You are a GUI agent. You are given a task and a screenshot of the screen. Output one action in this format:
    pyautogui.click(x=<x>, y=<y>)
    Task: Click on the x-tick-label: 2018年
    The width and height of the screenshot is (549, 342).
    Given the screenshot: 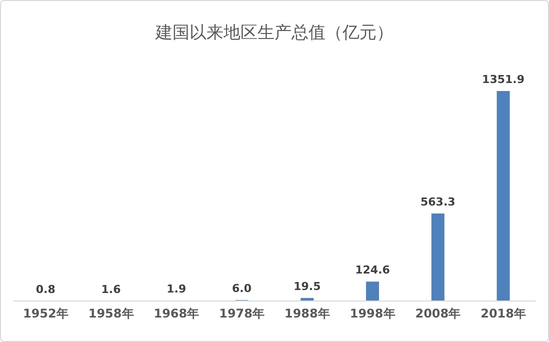 What is the action you would take?
    pyautogui.click(x=503, y=313)
    